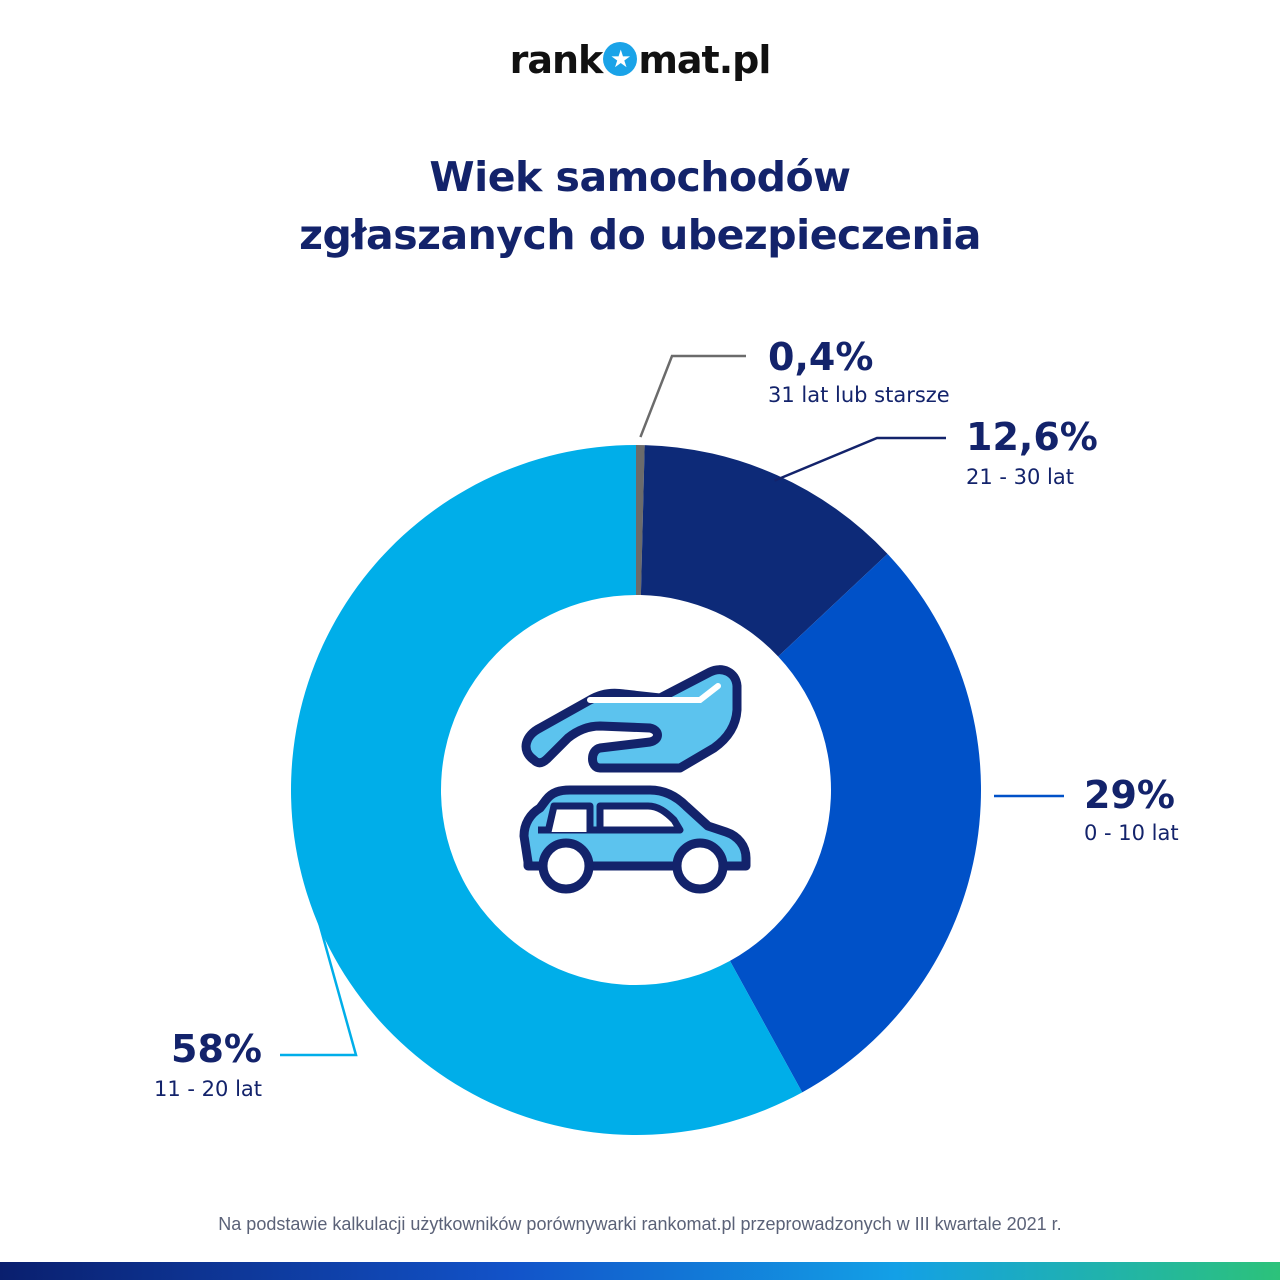  What do you see at coordinates (1131, 833) in the screenshot?
I see `slice-category-label-2: 0 - 10 lat` at bounding box center [1131, 833].